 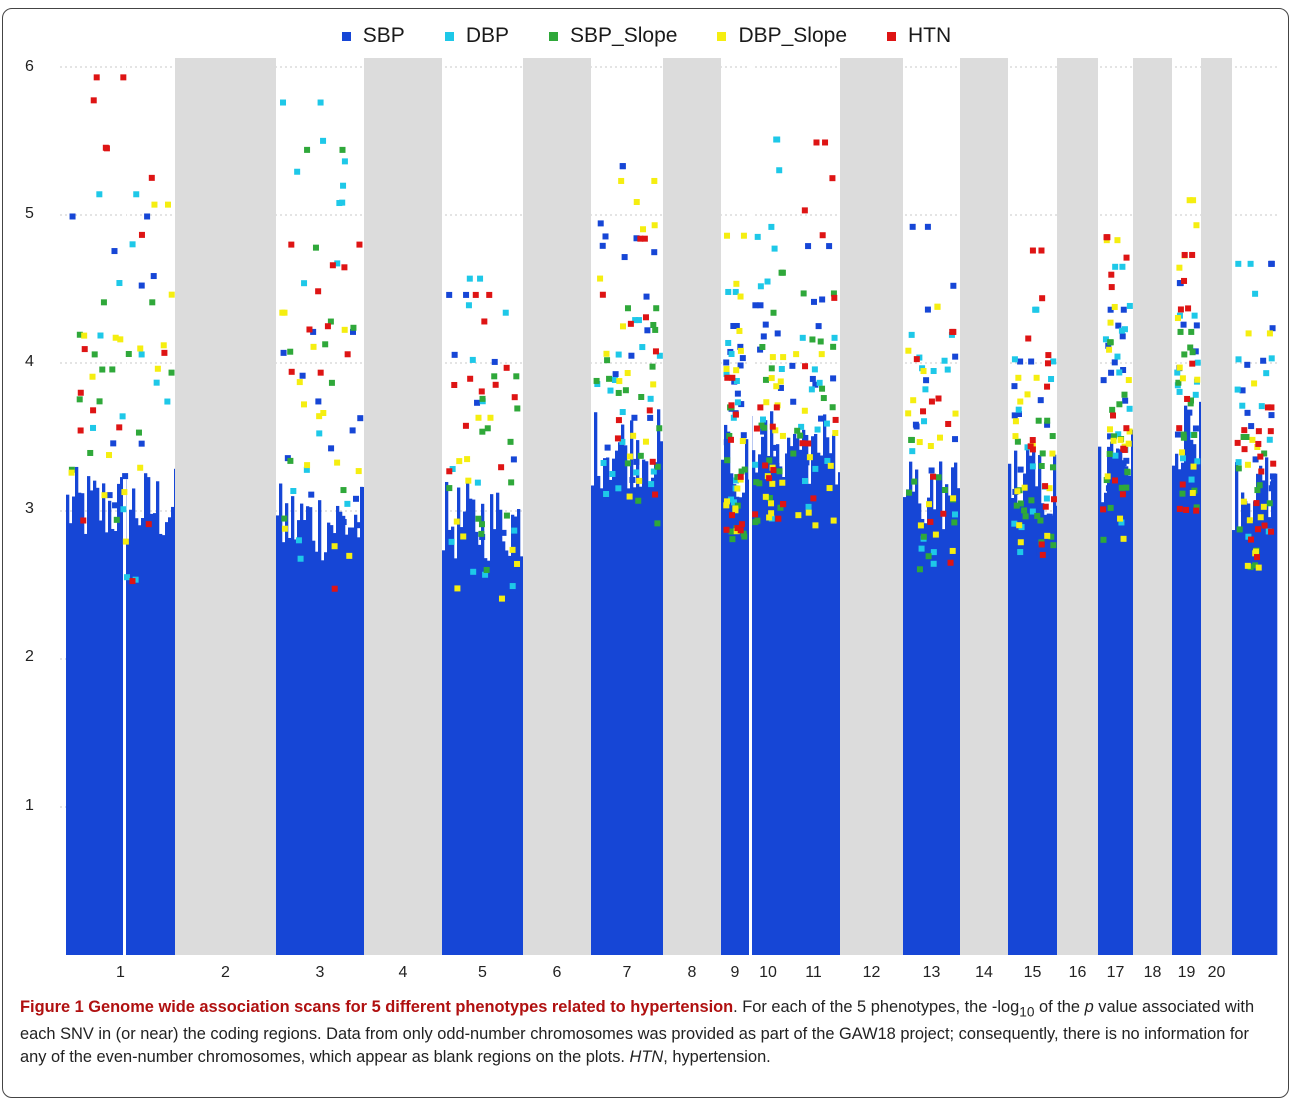 What do you see at coordinates (1193, 200) in the screenshot?
I see `chromosome-19-peak-dbp-slope` at bounding box center [1193, 200].